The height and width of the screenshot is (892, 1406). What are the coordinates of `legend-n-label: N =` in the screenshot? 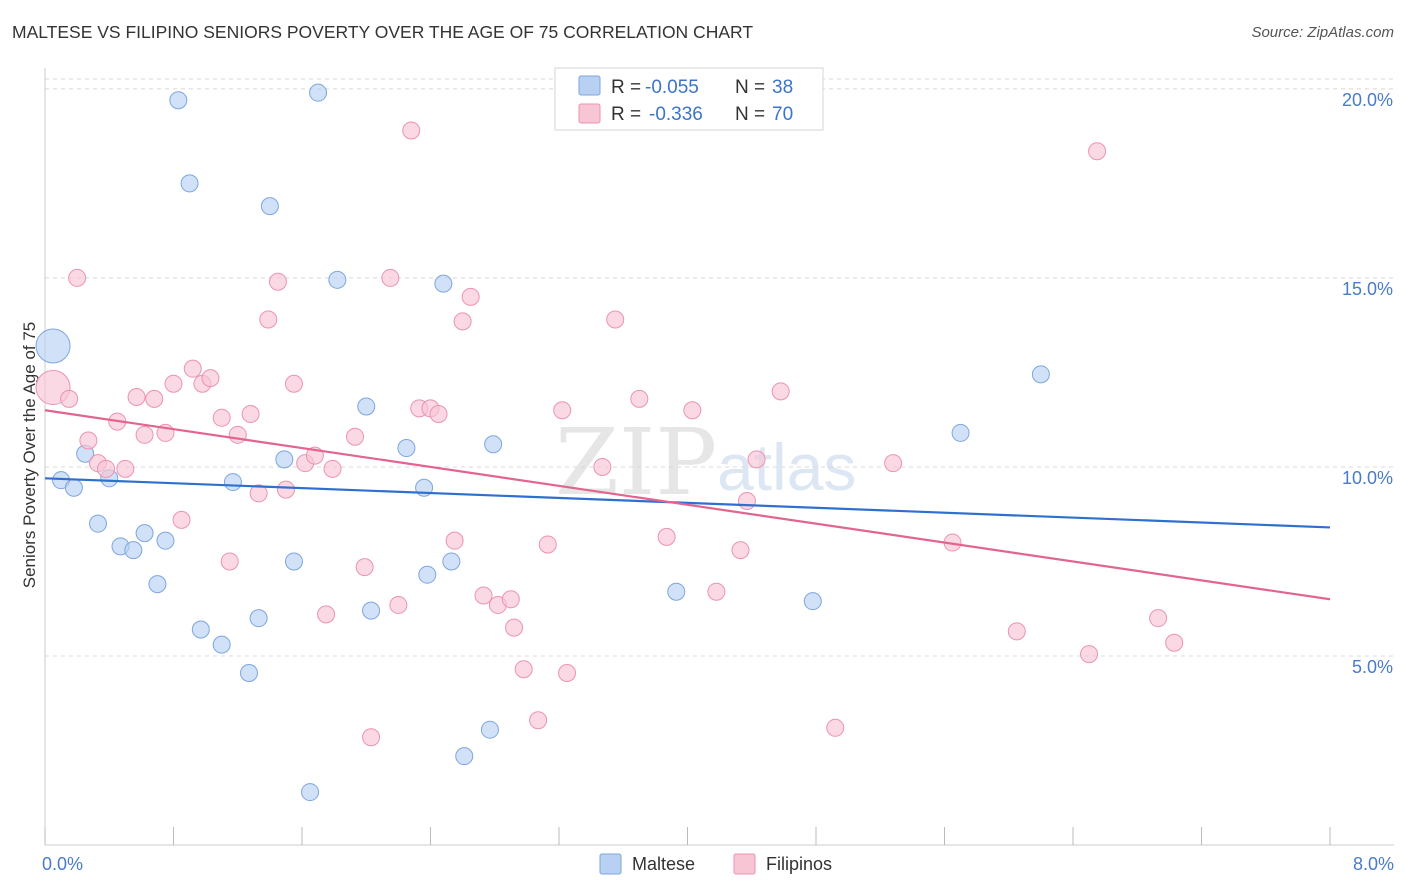 It's located at (750, 87).